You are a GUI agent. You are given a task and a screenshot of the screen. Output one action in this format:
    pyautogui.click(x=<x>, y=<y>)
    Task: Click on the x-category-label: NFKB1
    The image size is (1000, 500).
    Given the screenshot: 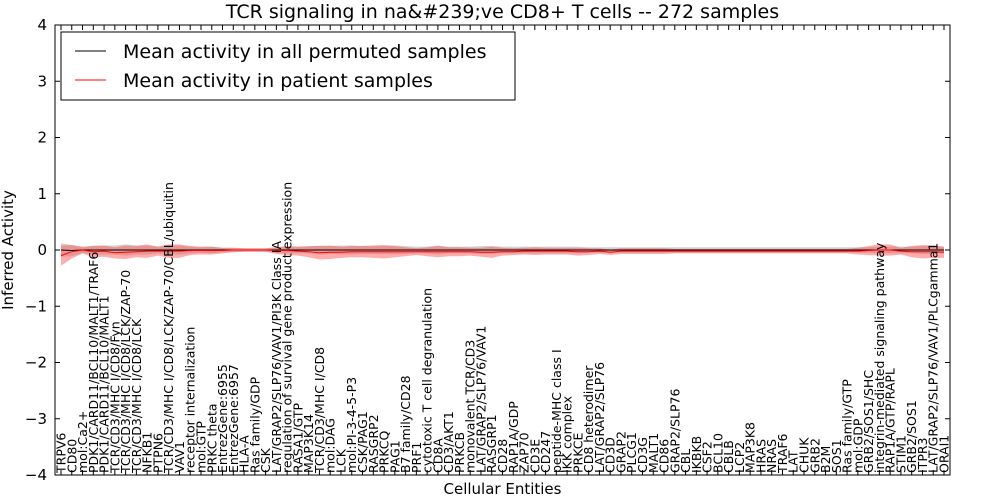 What is the action you would take?
    pyautogui.click(x=147, y=452)
    